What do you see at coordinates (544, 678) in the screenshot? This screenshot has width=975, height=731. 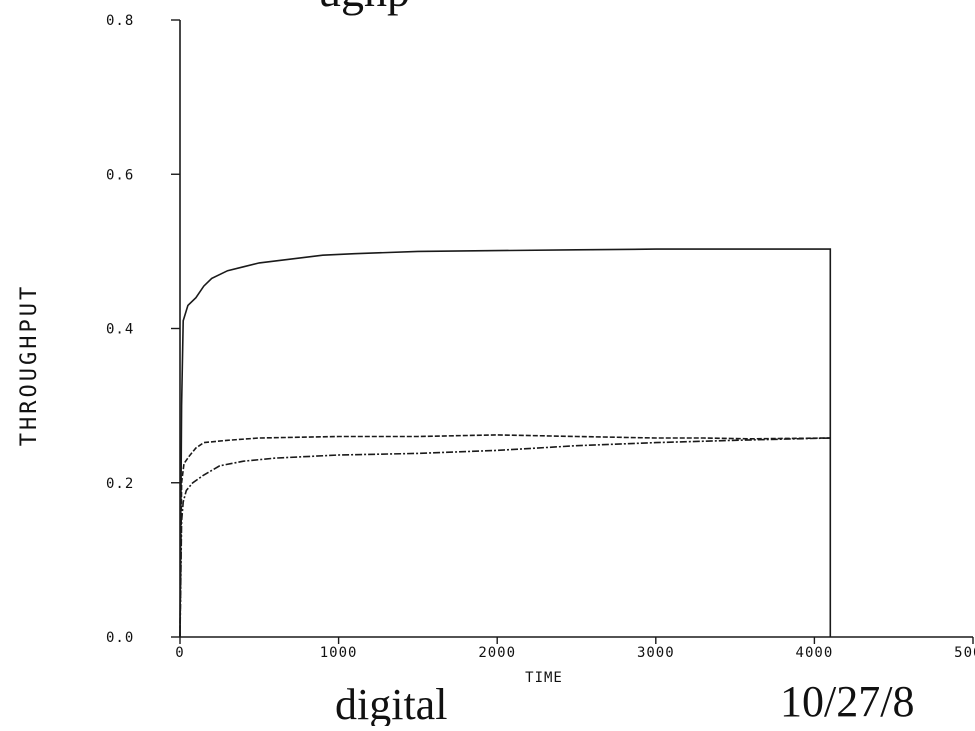 I see `x-axis-title: TIME` at bounding box center [544, 678].